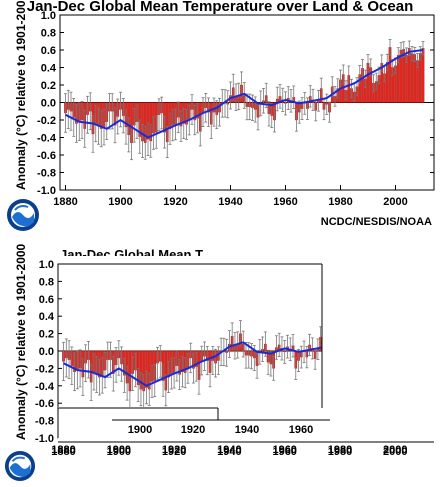  Describe the element at coordinates (193, 430) in the screenshot. I see `inset-x-tick-label: 1920` at that location.